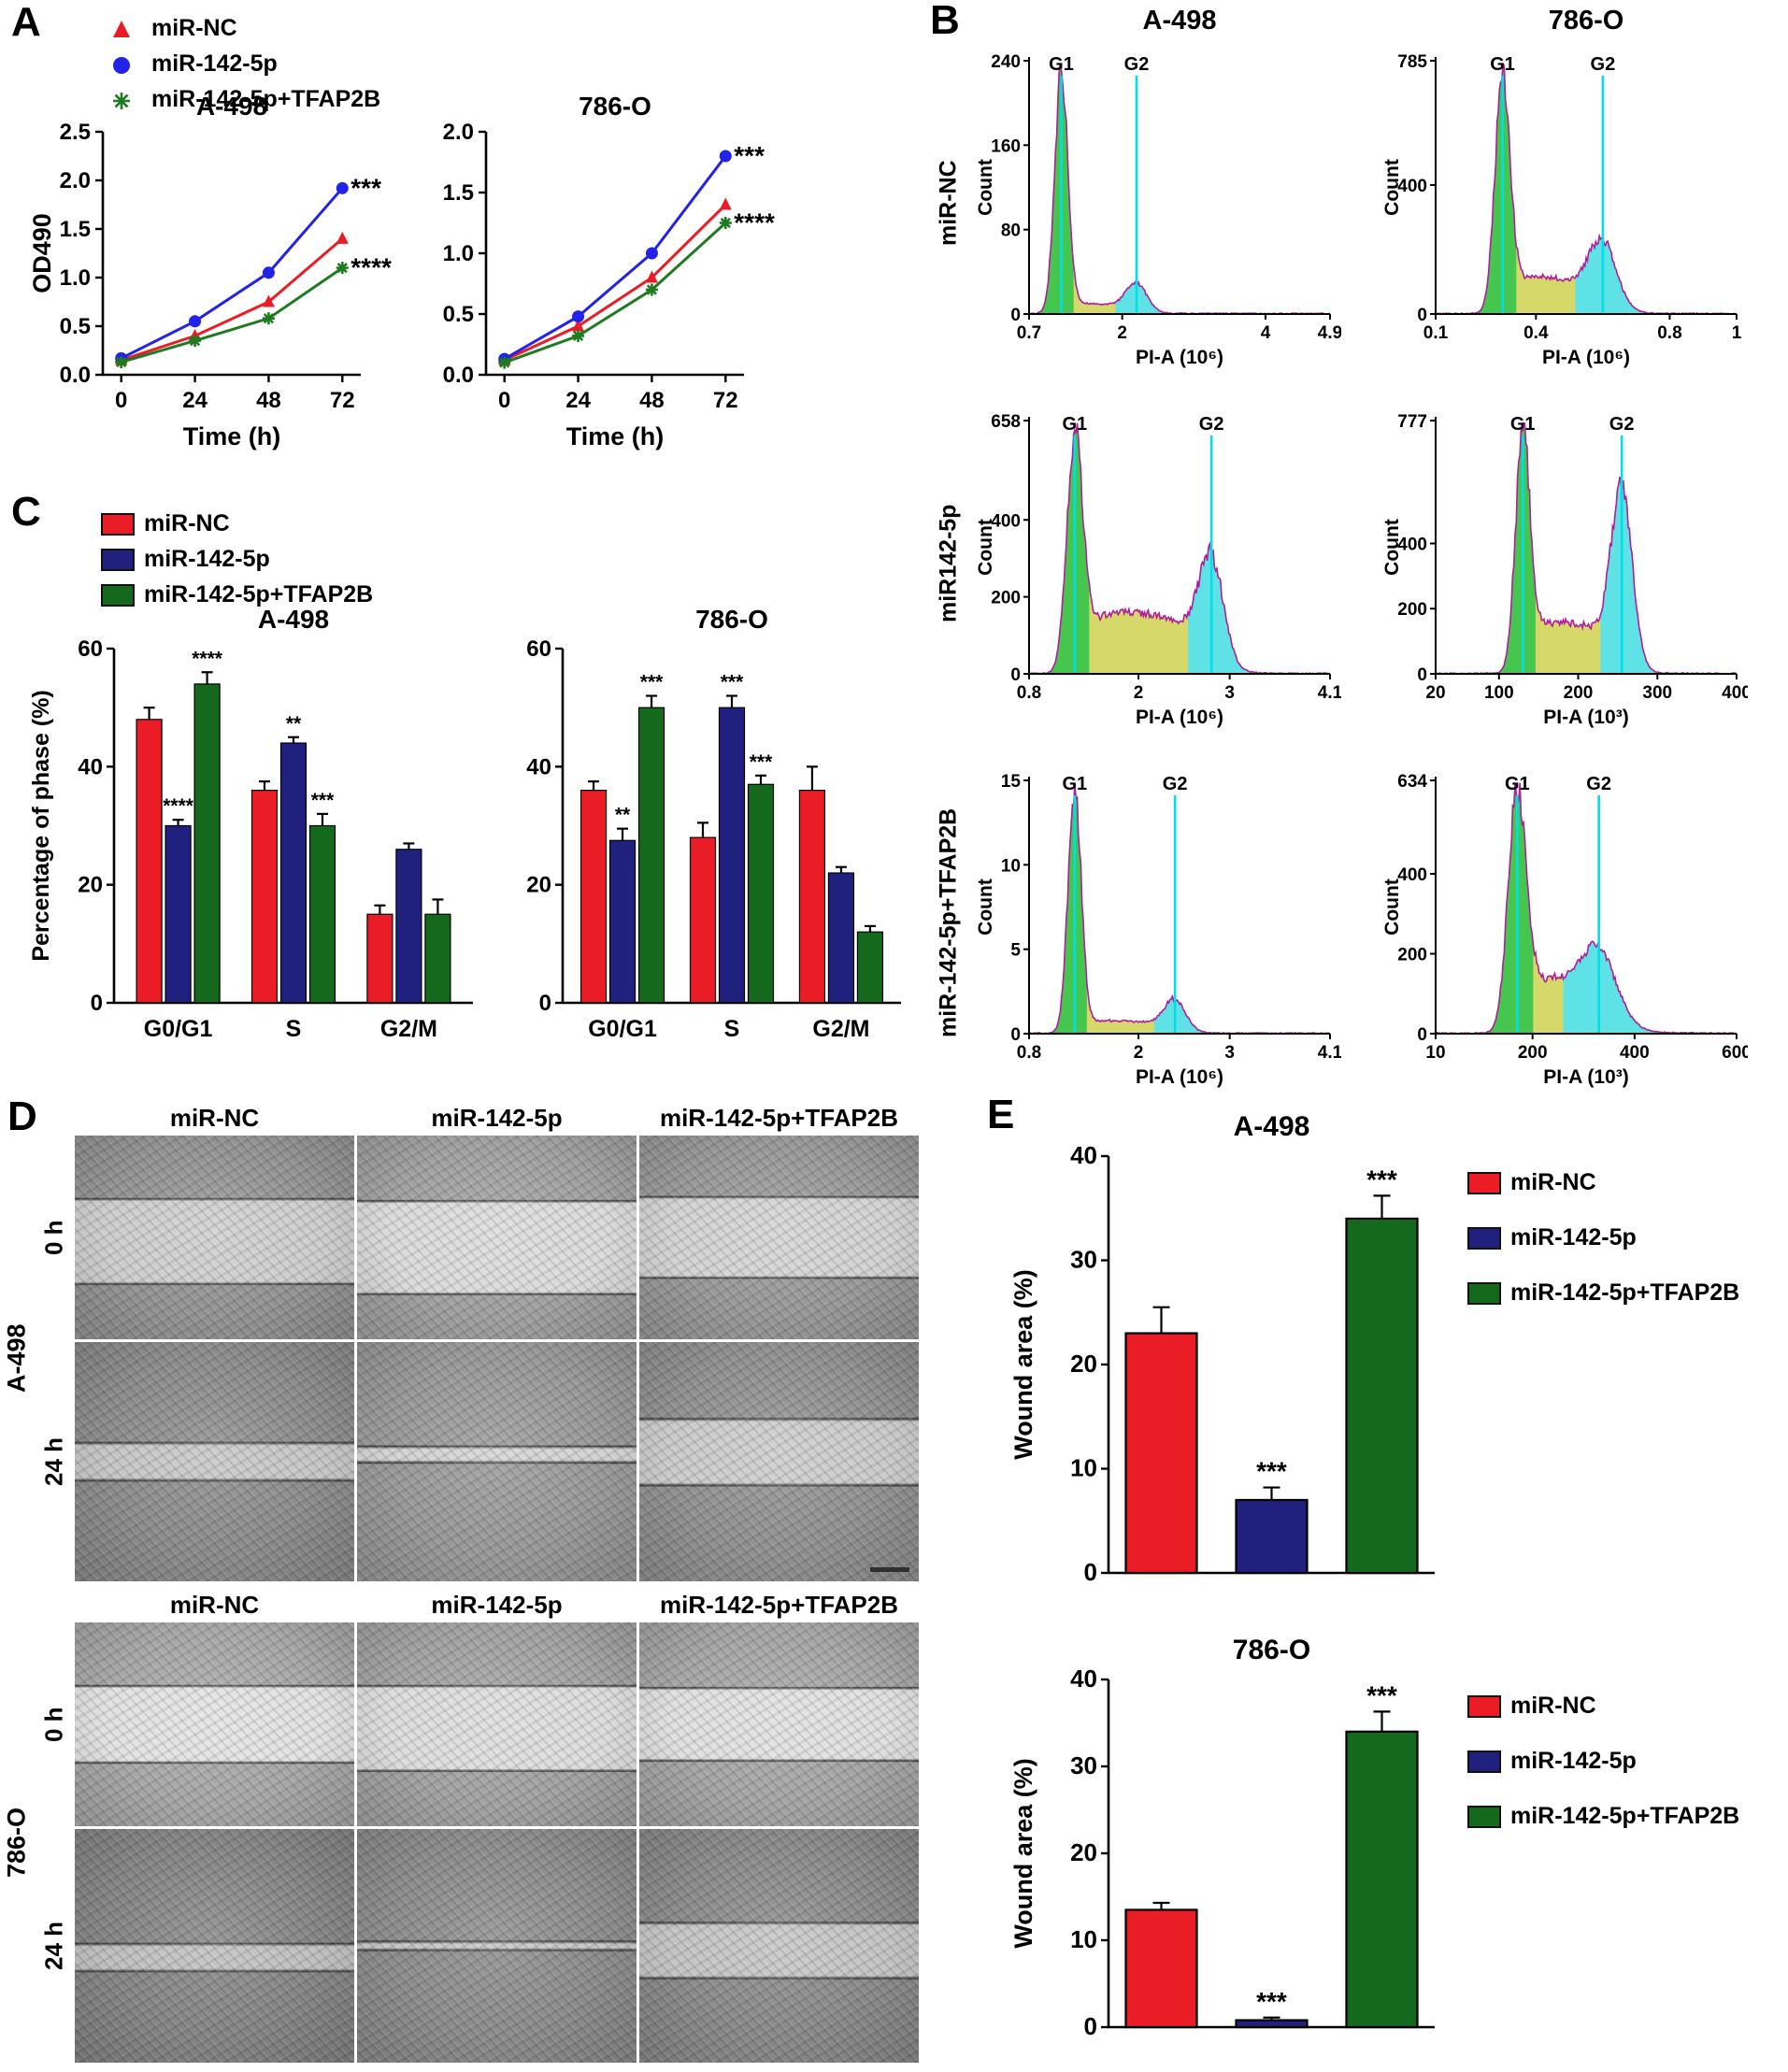  I want to click on flow-row-label-mir-142-5p-tfap2b: miR-142-5p+TFAP2B, so click(948, 922).